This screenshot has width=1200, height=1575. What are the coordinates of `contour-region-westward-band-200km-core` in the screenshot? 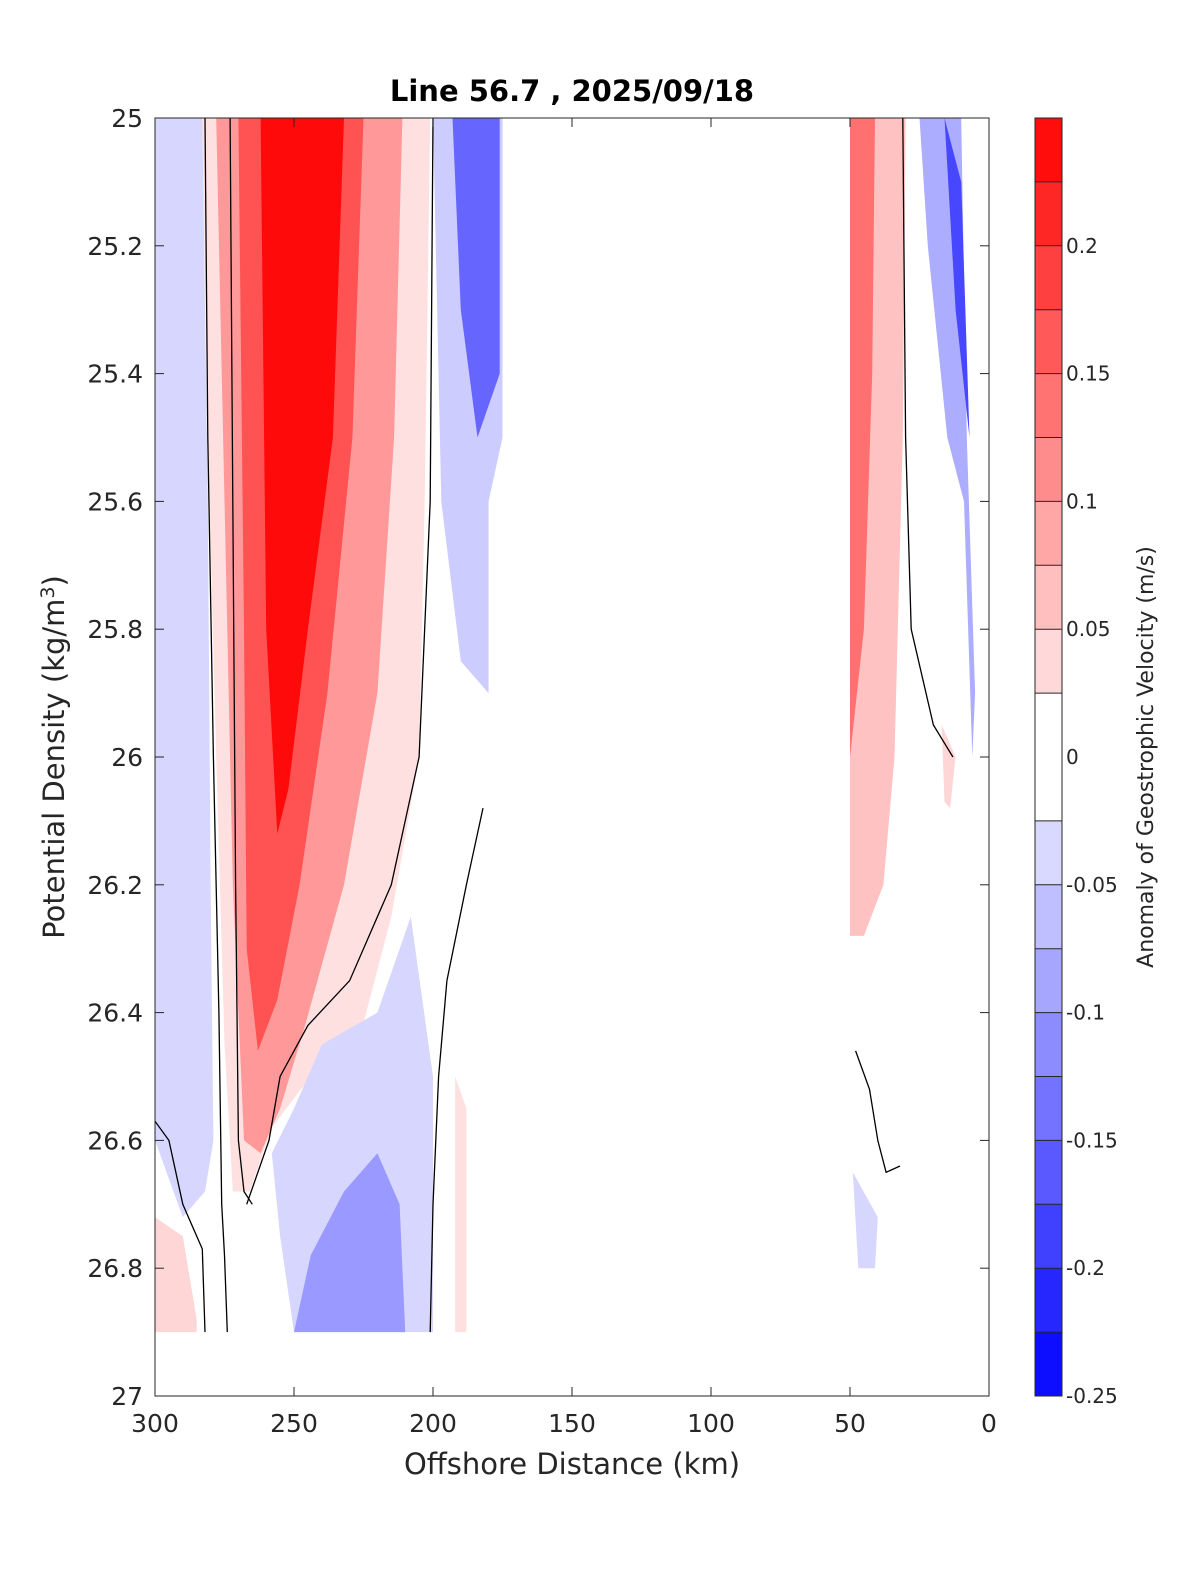 It's located at (476, 278).